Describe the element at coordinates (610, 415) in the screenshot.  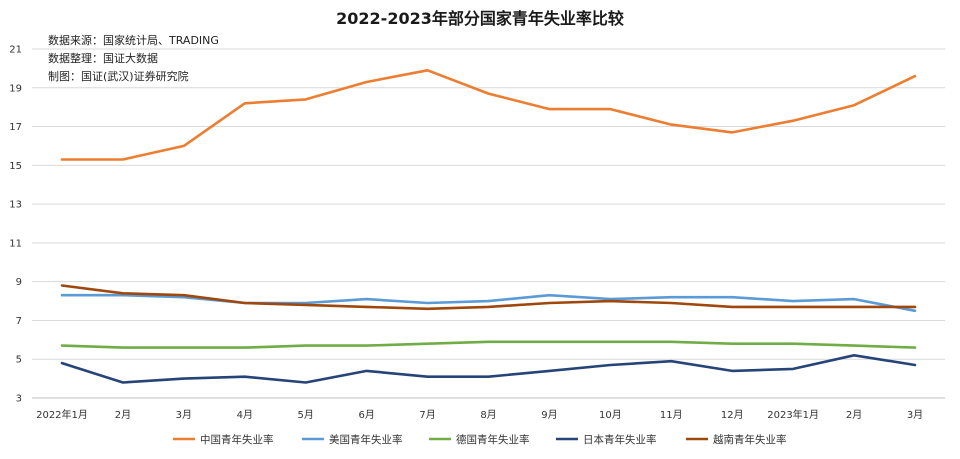
I see `x-tick-label: 10月` at that location.